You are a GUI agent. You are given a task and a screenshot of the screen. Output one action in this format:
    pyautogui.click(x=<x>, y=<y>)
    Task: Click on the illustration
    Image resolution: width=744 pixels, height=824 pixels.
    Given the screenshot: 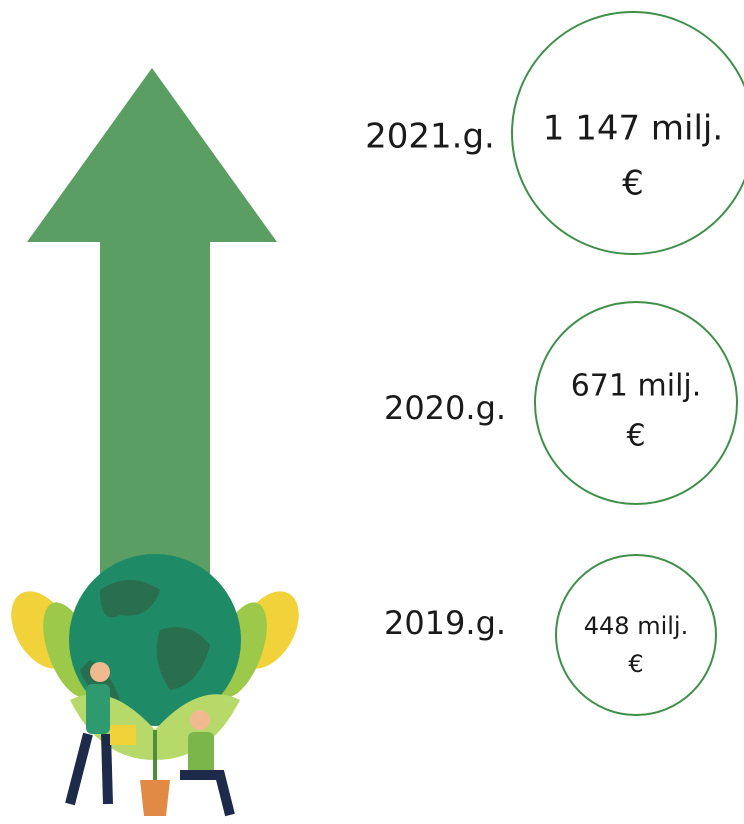 What is the action you would take?
    pyautogui.click(x=155, y=685)
    